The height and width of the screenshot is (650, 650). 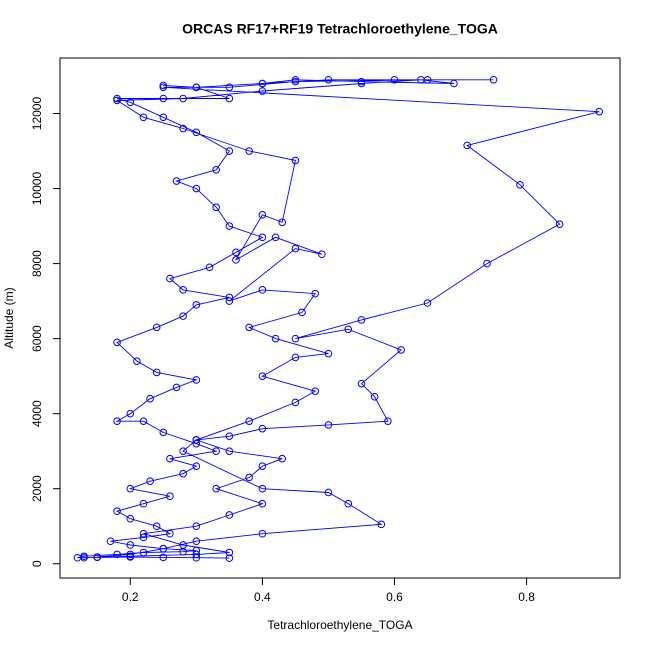 What do you see at coordinates (130, 597) in the screenshot?
I see `x-tick-label: 0.2` at bounding box center [130, 597].